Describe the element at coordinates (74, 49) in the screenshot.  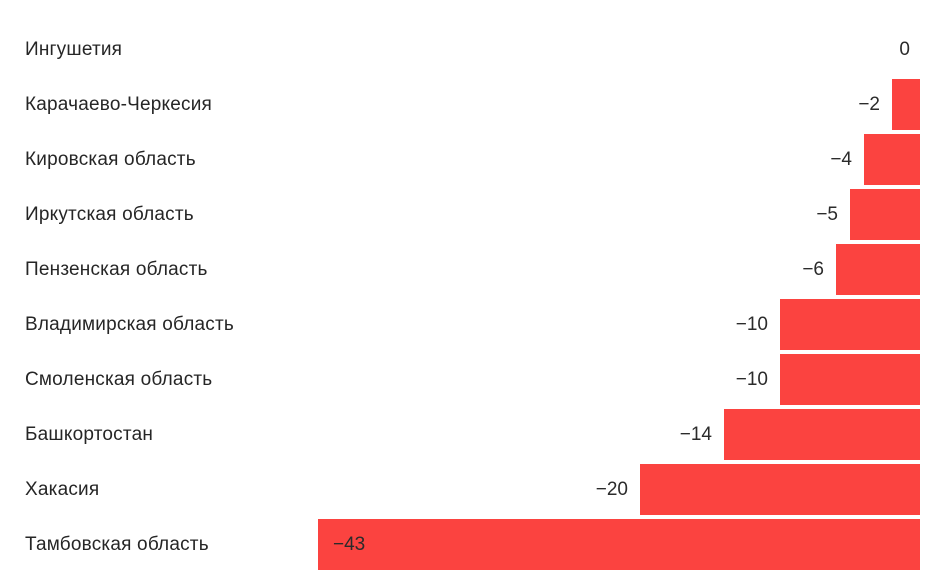
I see `category-label: Ингушетия` at that location.